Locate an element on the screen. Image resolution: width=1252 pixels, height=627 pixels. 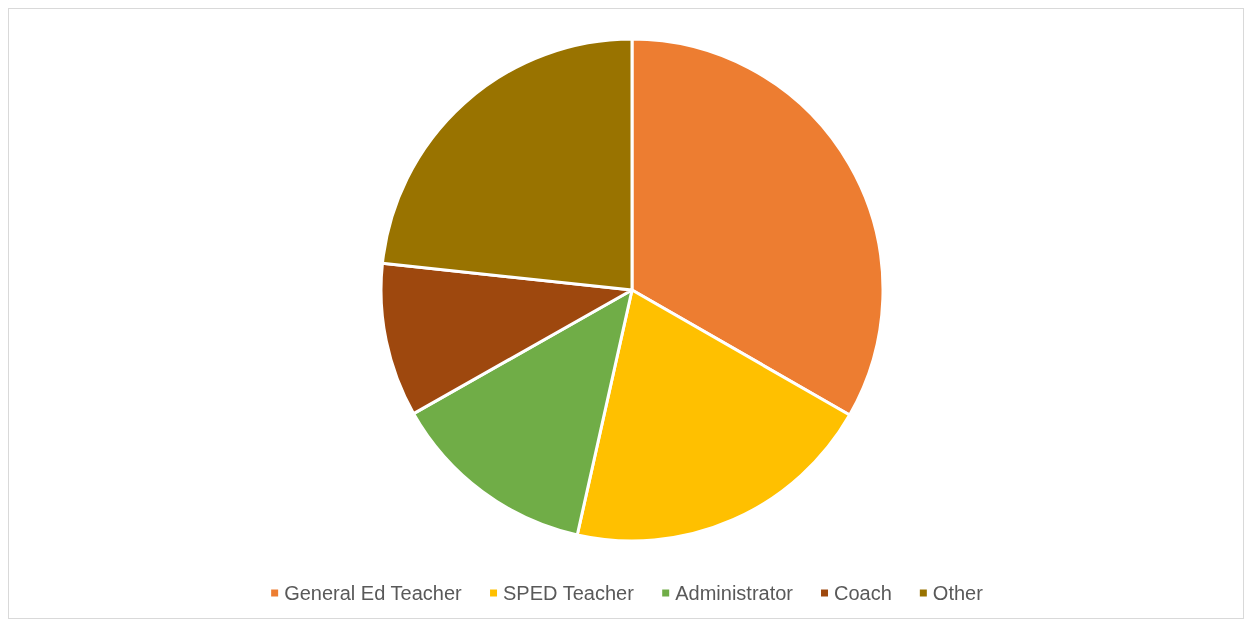
legend-label: Administrator is located at coordinates (734, 593).